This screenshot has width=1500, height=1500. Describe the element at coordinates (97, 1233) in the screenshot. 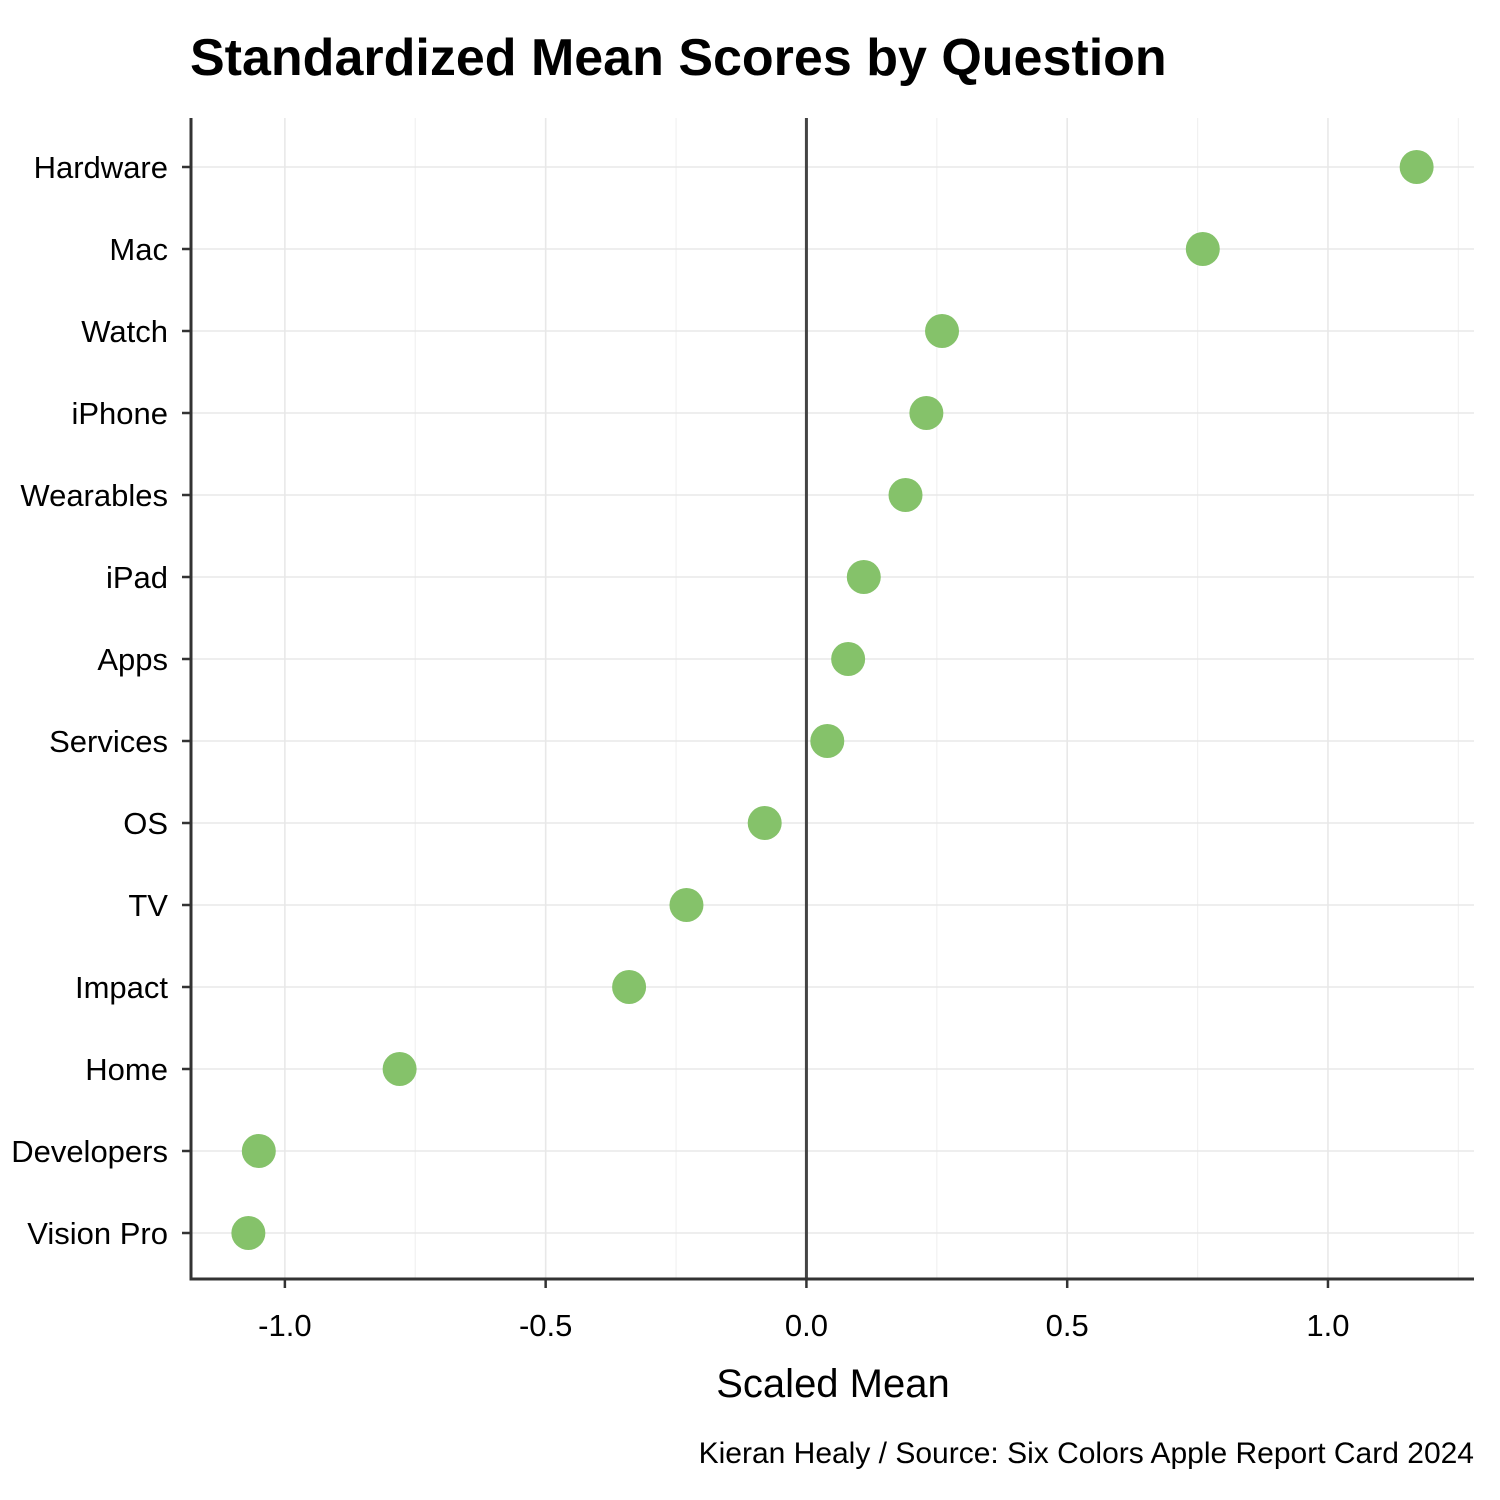

I see `y-tick-label: Vision Pro` at that location.